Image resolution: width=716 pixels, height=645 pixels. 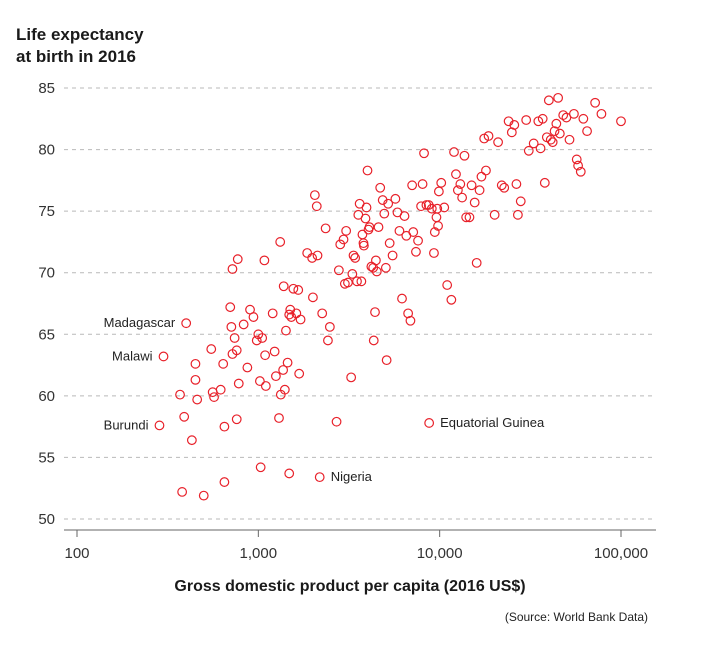 I want to click on annotation-label: Madagascar, so click(x=140, y=322).